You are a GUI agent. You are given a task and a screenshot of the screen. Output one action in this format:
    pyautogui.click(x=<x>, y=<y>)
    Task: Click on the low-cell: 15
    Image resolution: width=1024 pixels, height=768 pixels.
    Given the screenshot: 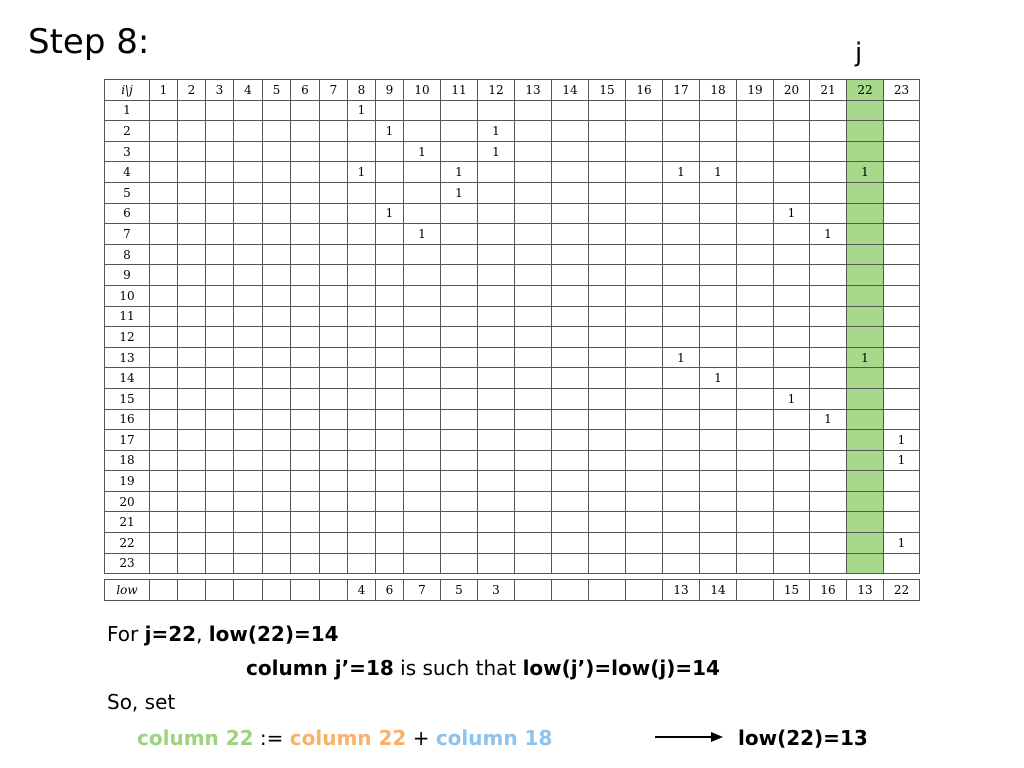 What is the action you would take?
    pyautogui.click(x=791, y=590)
    